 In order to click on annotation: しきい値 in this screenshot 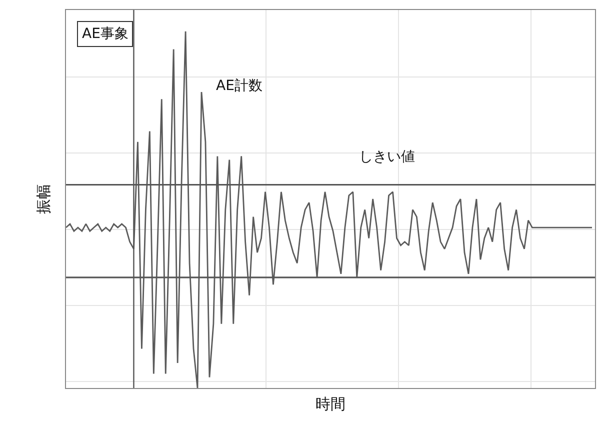, I will do `click(387, 157)`.